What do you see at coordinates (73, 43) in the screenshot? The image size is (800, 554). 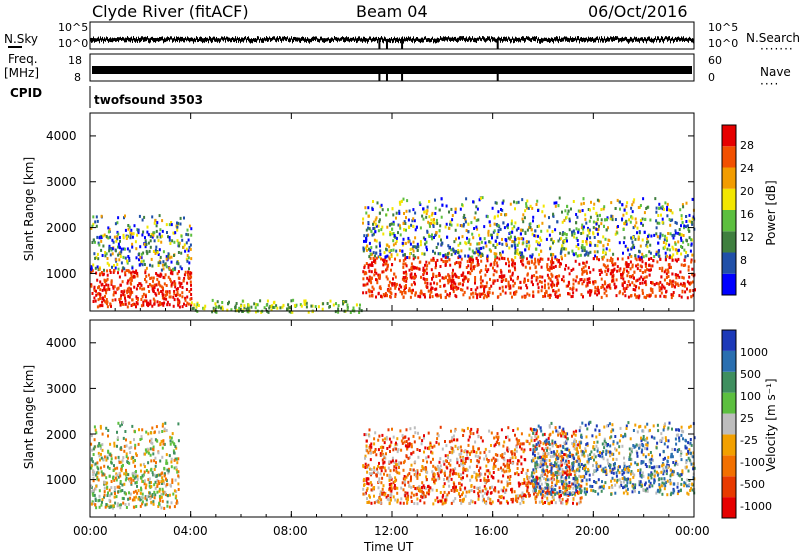 I see `noise-tick-low-left: 10^0` at bounding box center [73, 43].